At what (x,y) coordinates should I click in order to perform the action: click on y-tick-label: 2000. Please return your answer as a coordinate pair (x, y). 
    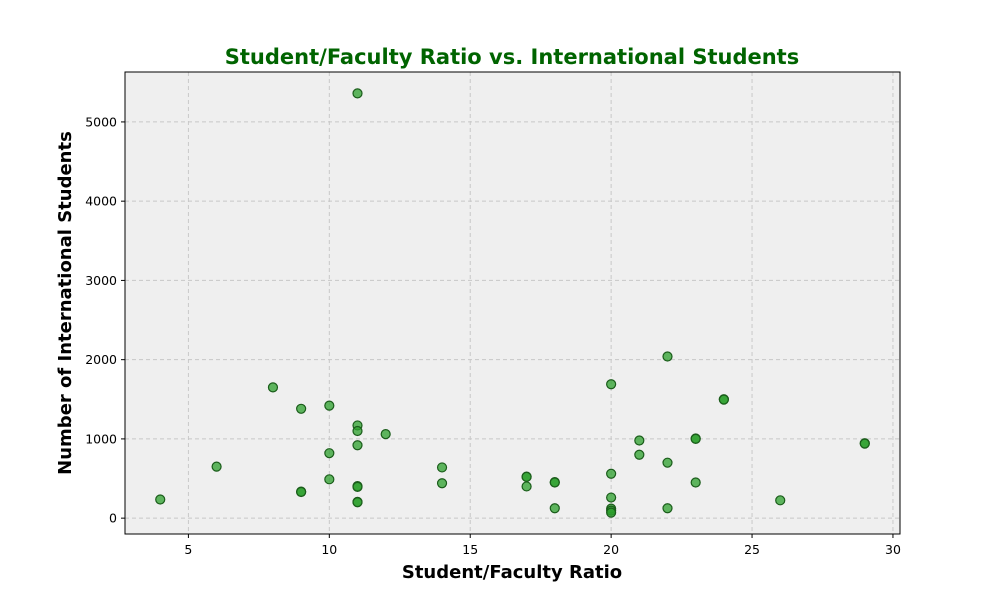
    Looking at the image, I should click on (101, 359).